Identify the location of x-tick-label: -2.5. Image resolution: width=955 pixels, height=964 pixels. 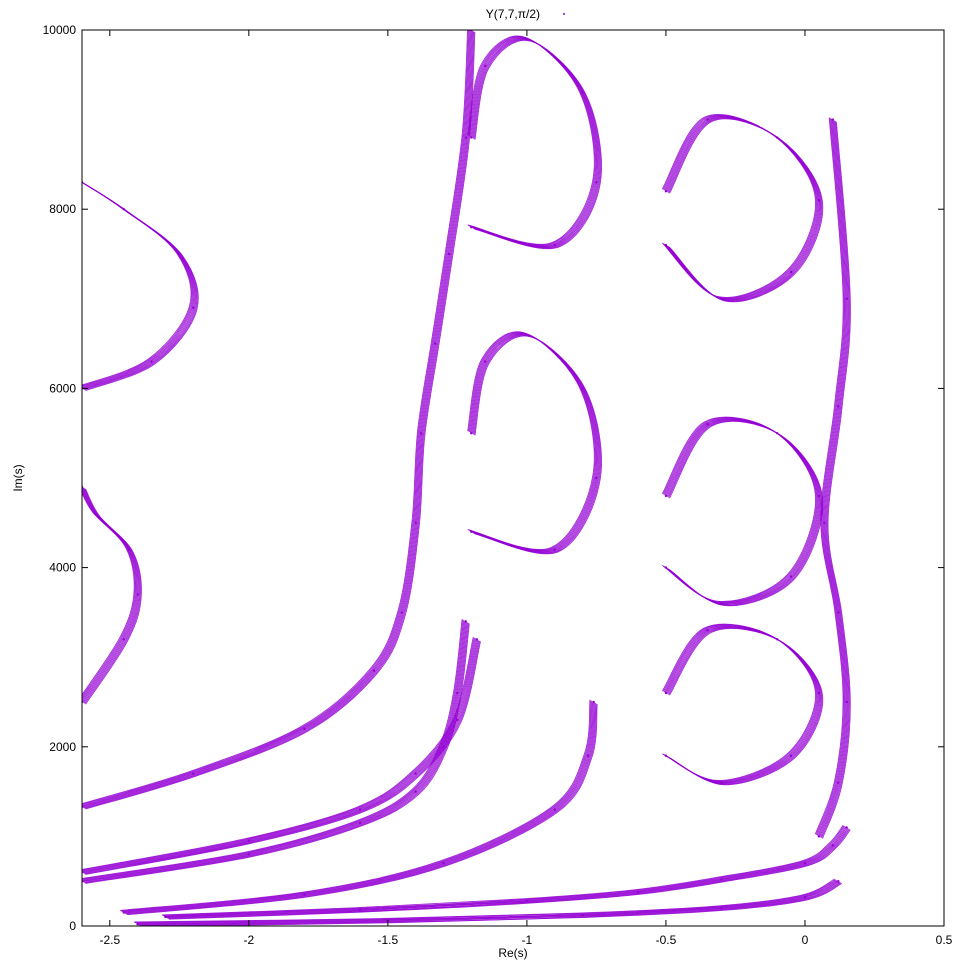
(109, 940).